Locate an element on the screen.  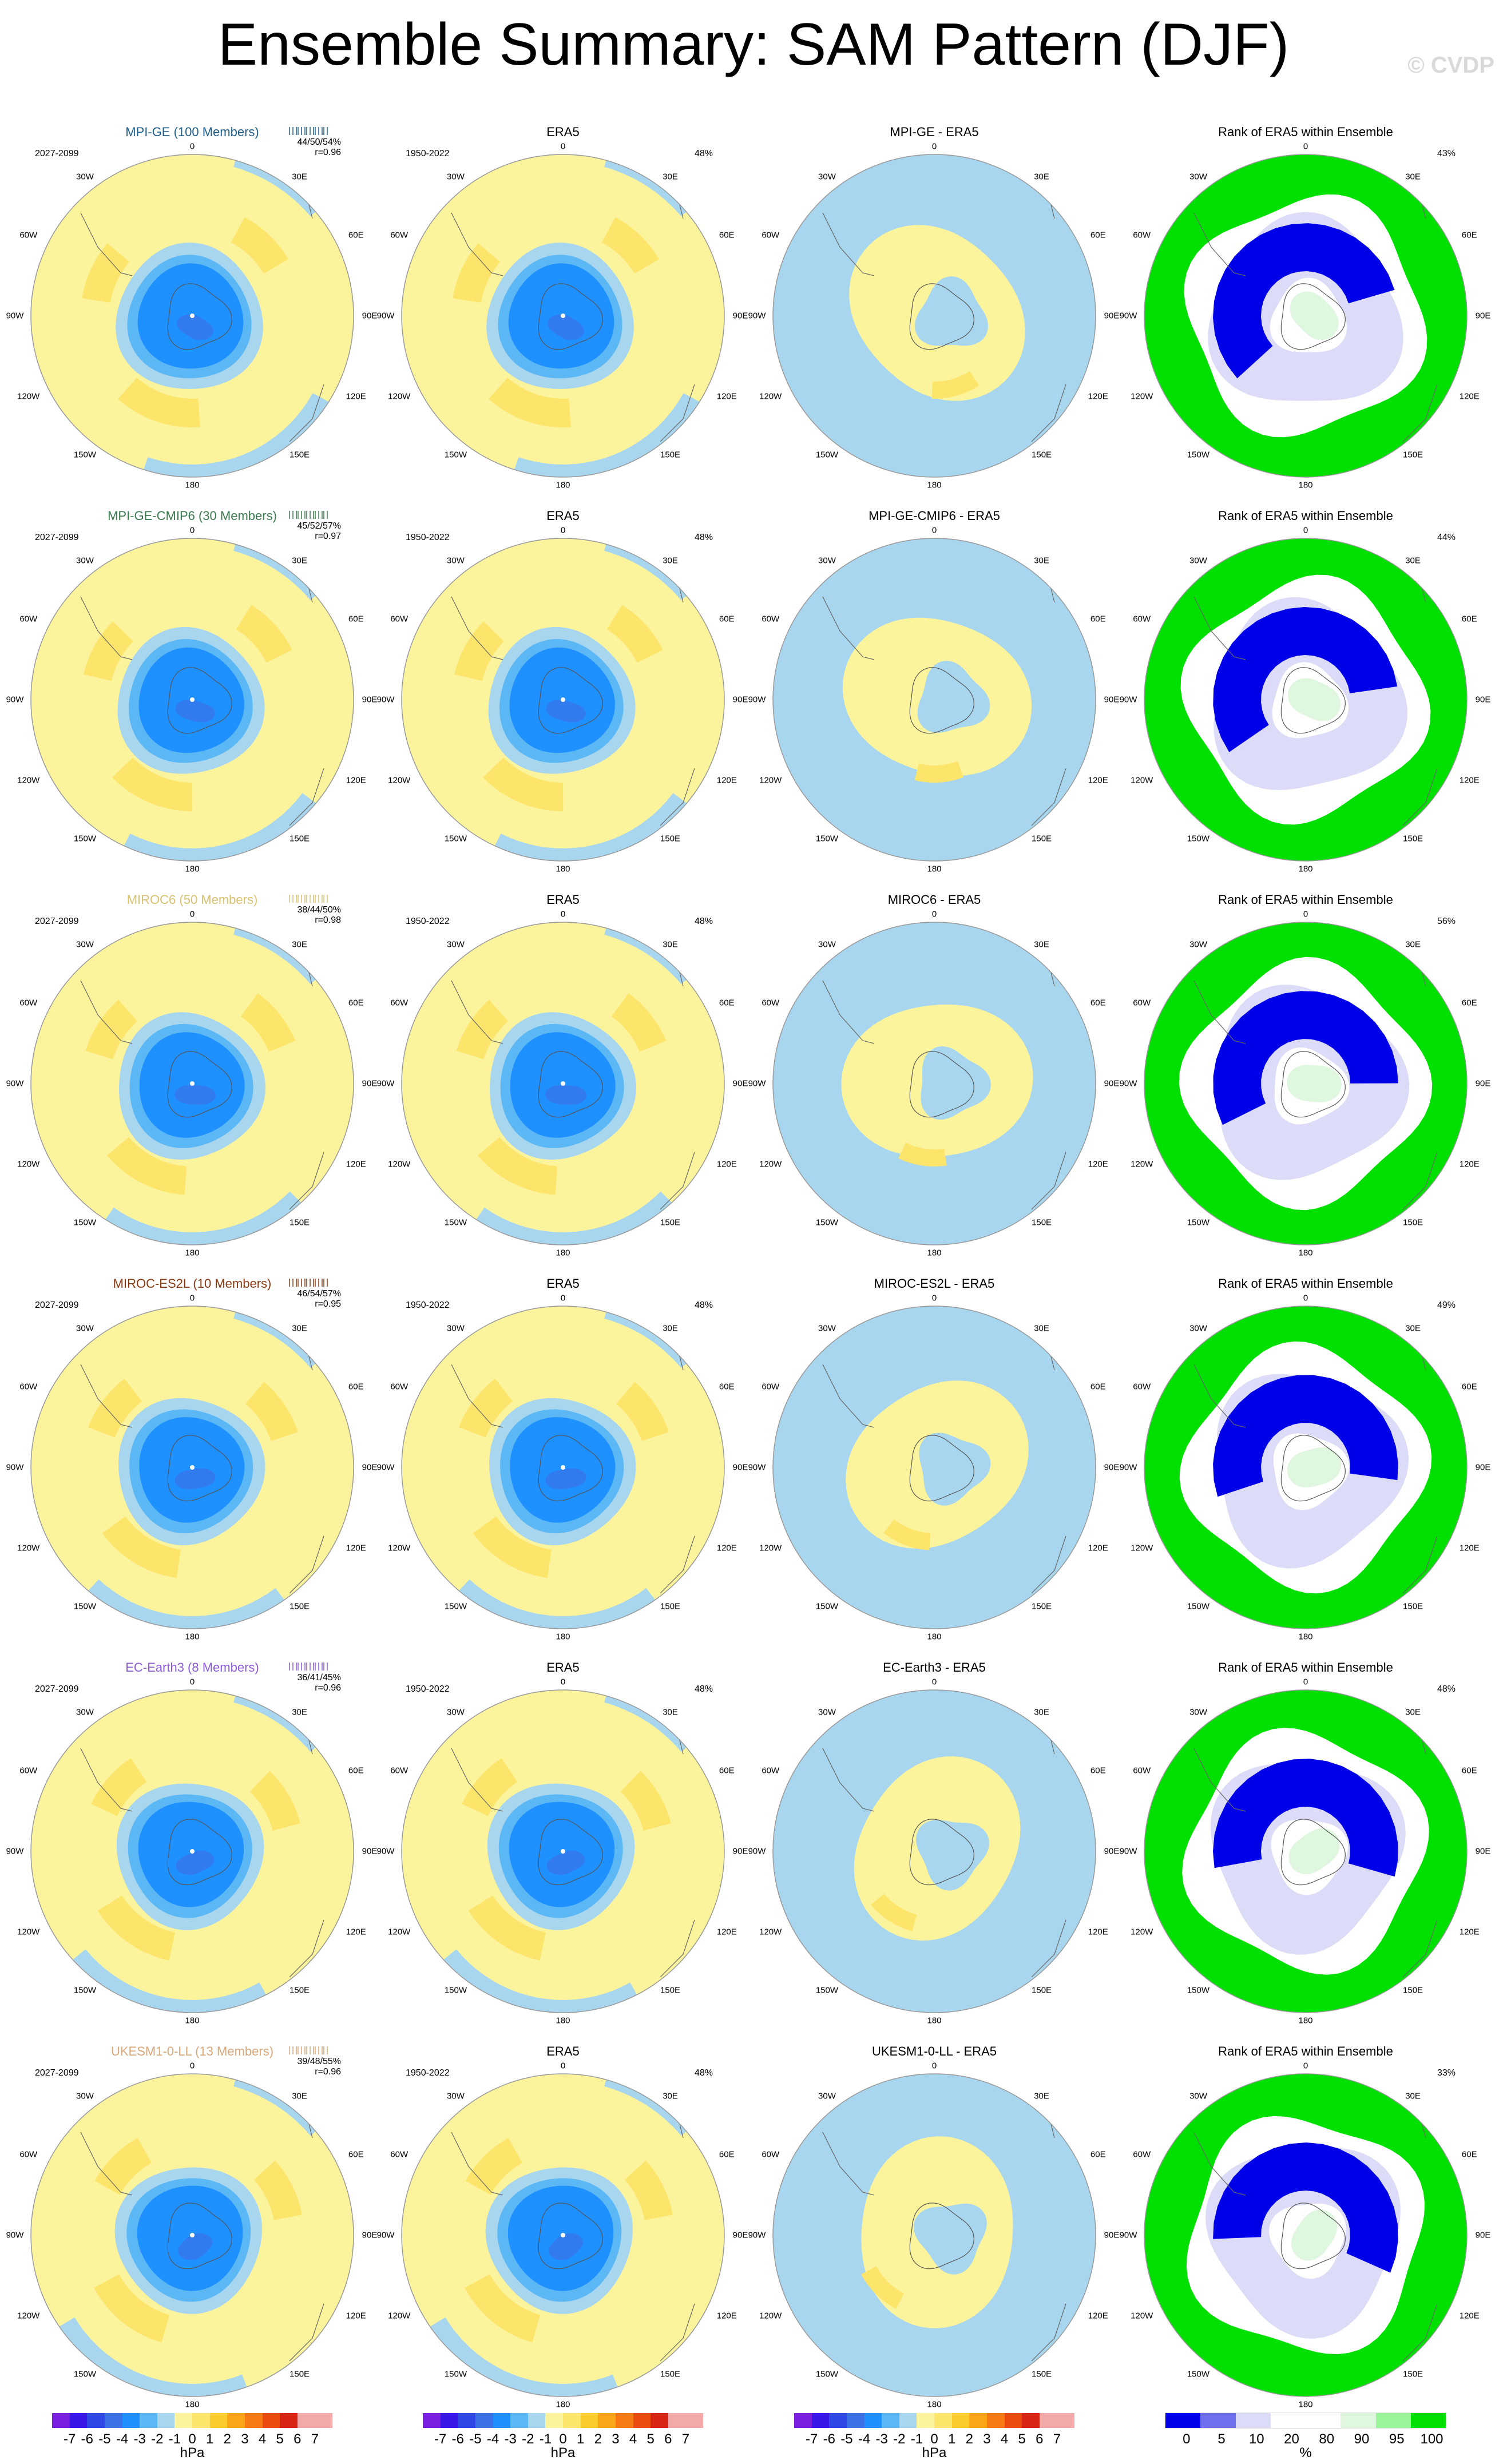
colorbar-tick: 4 is located at coordinates (1004, 2439).